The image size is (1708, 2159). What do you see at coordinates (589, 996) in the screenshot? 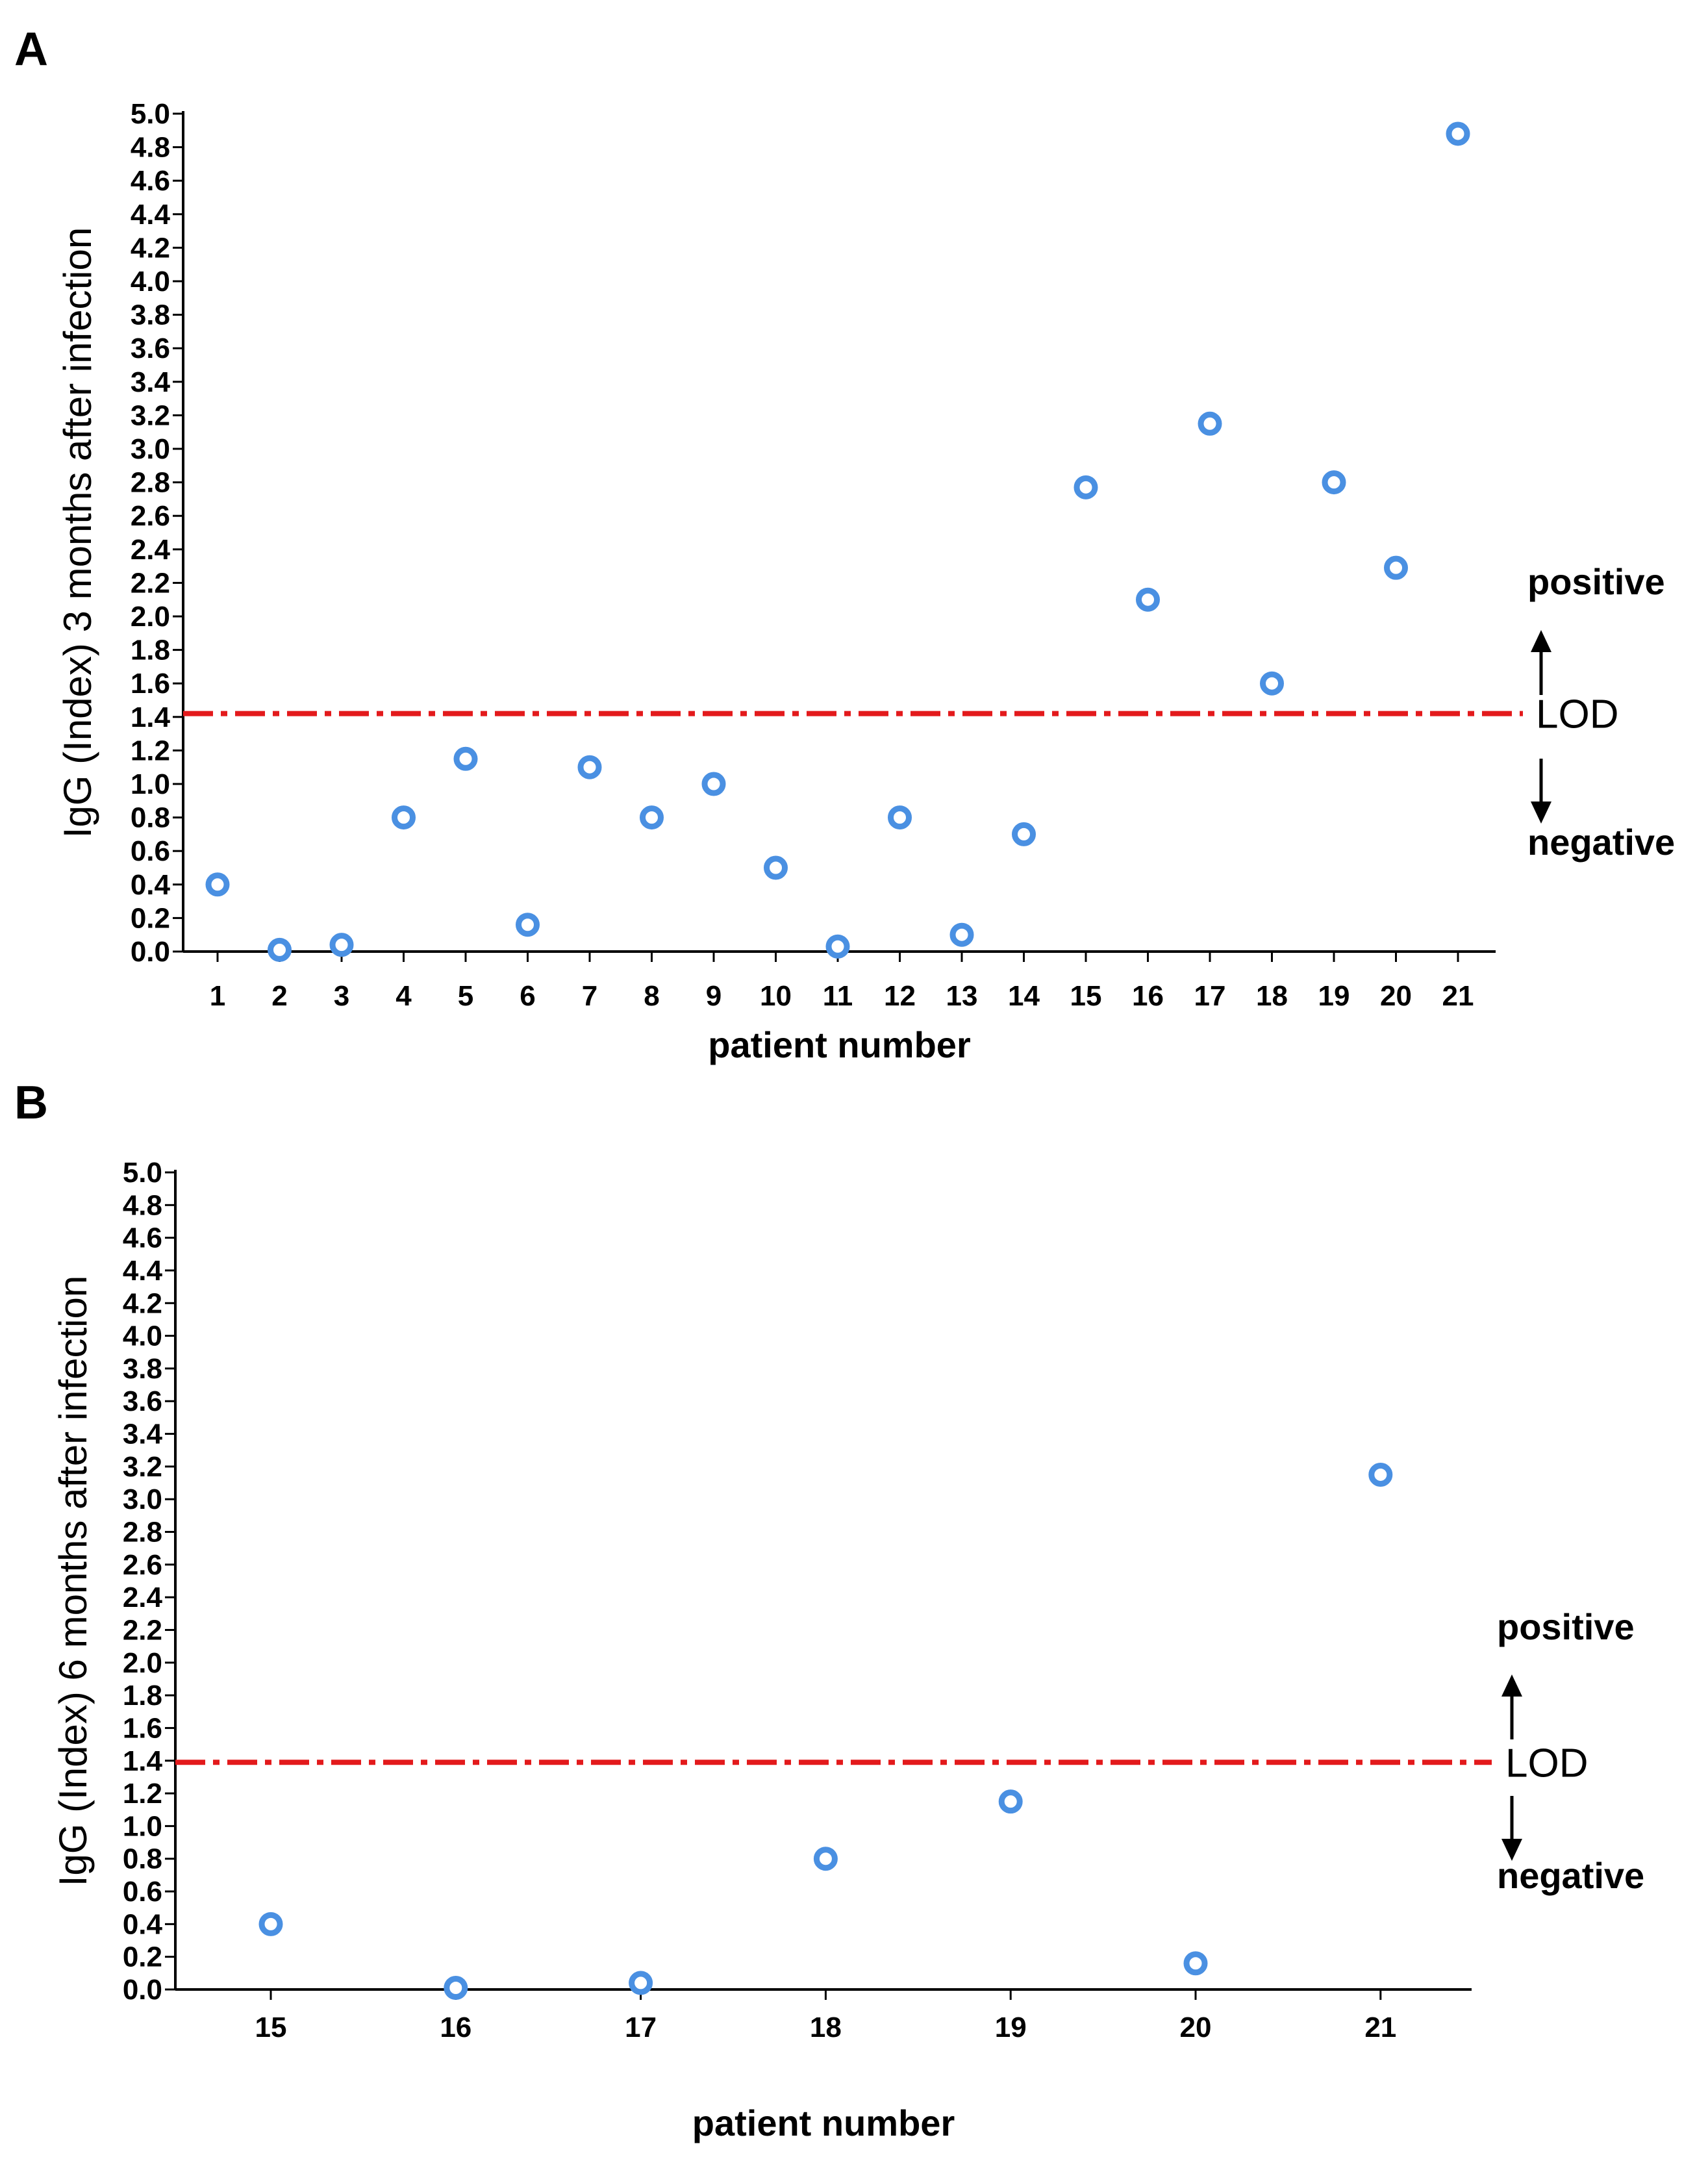
I see `x-tick-label: 7` at bounding box center [589, 996].